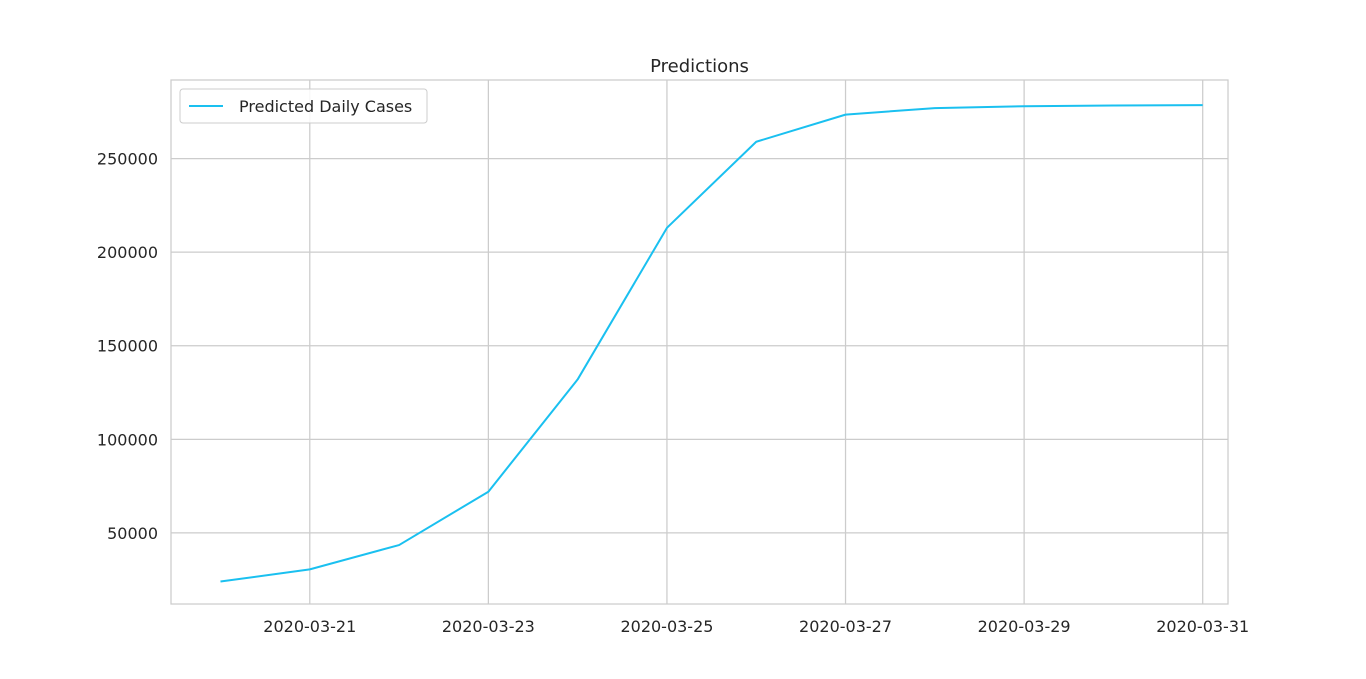 This screenshot has height=679, width=1366. What do you see at coordinates (845, 626) in the screenshot?
I see `x-tick-label: 2020-03-27` at bounding box center [845, 626].